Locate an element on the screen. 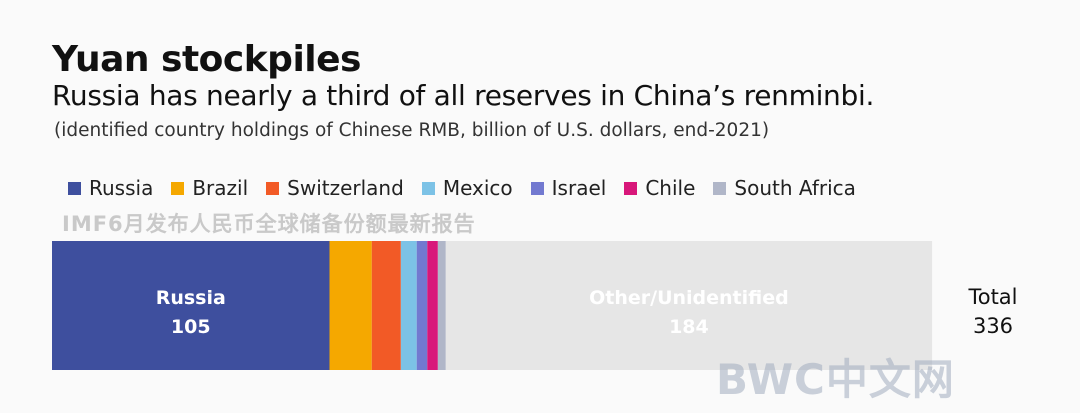 This screenshot has height=413, width=1080. bar-segment-switzerland is located at coordinates (386, 305).